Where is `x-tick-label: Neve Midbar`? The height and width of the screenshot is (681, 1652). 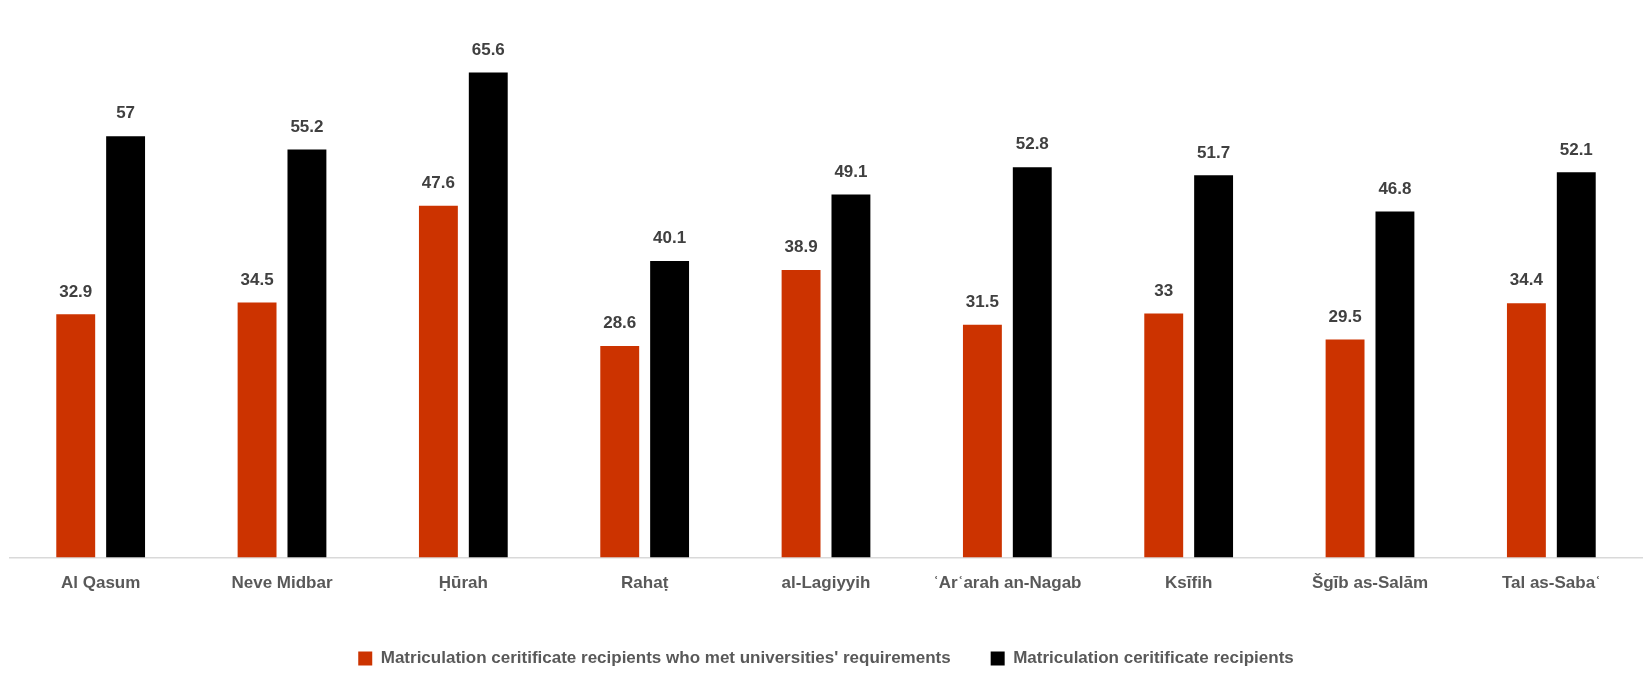 x-tick-label: Neve Midbar is located at coordinates (282, 583).